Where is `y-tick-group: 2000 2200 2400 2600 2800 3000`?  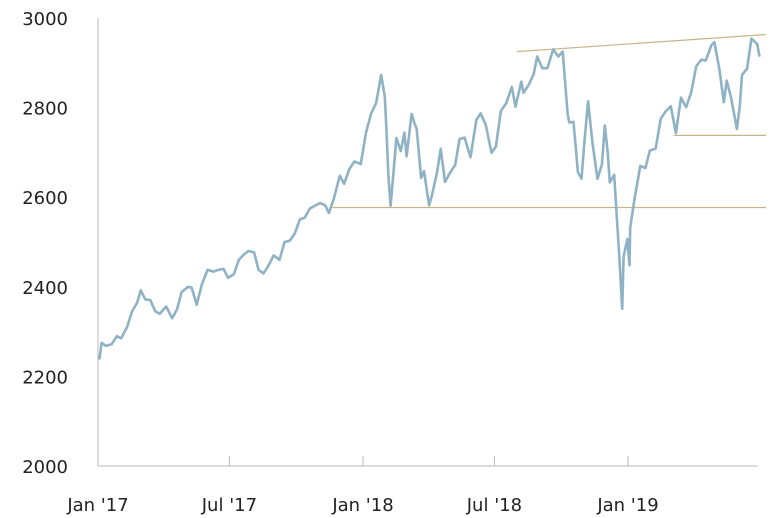 y-tick-group: 2000 2200 2400 2600 2800 3000 is located at coordinates (45, 243).